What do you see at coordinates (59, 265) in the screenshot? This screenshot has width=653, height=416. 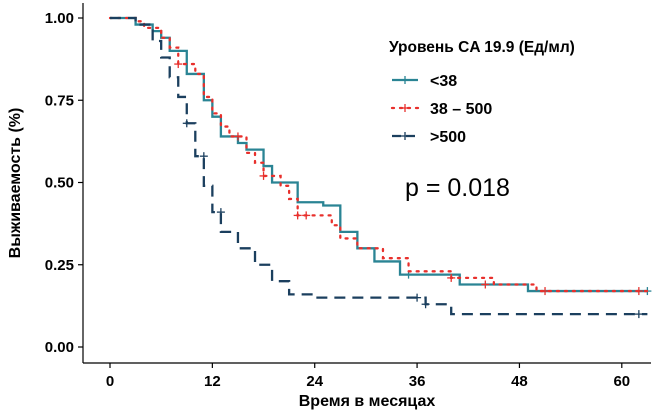 I see `y-tick-label: 0.25` at bounding box center [59, 265].